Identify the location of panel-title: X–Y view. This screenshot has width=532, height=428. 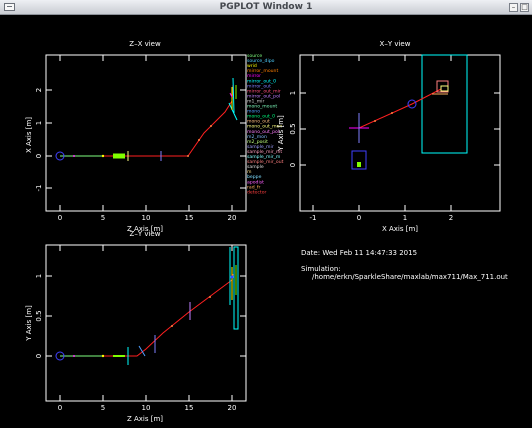
(395, 44).